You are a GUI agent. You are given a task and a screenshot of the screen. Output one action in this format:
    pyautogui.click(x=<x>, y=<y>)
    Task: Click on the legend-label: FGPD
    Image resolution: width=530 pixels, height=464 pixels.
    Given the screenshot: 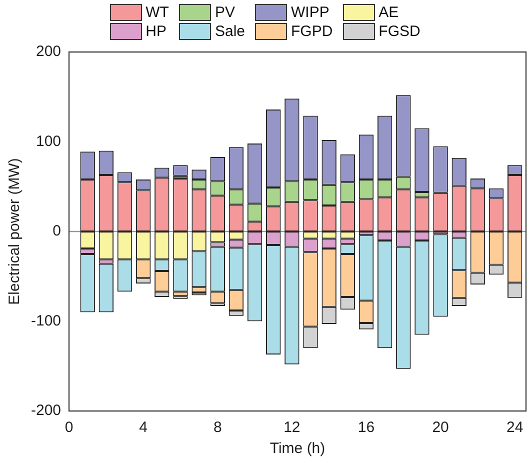 What is the action you would take?
    pyautogui.click(x=312, y=31)
    